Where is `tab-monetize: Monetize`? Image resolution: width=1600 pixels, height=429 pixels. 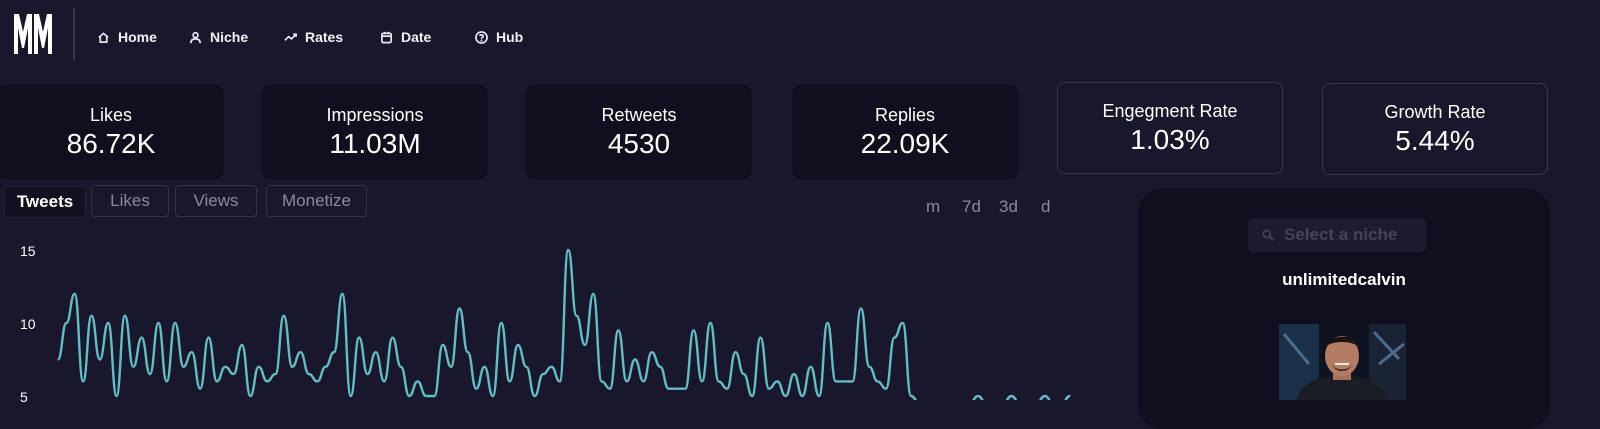
tab-monetize: Monetize is located at coordinates (316, 201).